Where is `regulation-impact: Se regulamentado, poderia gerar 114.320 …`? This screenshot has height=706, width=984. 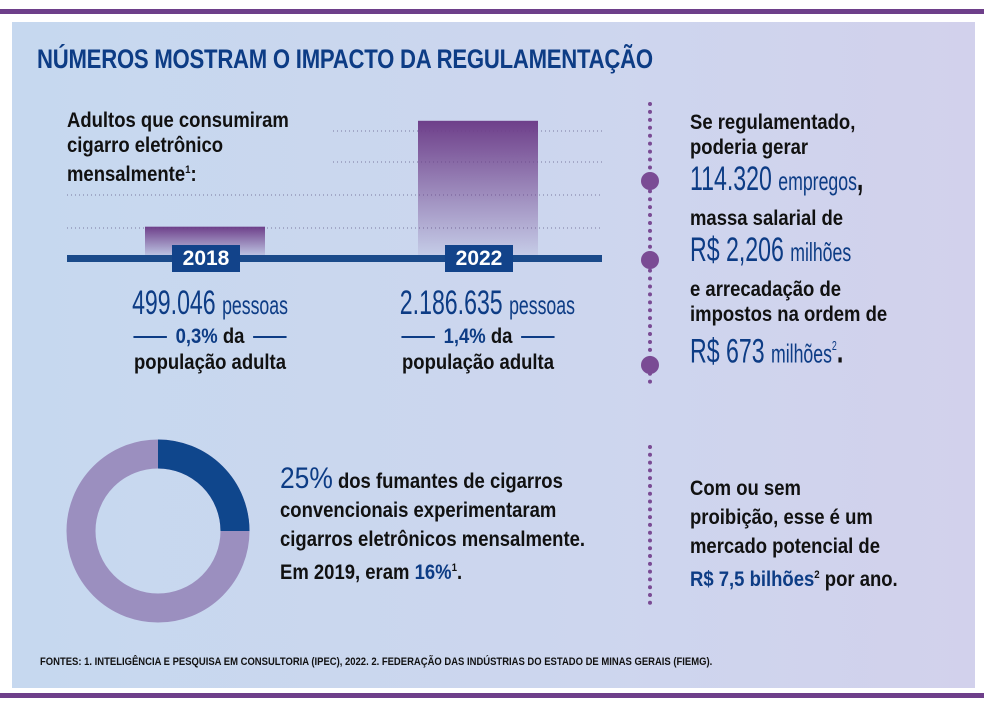 regulation-impact: Se regulamentado, poderia gerar 114.320 … is located at coordinates (817, 241).